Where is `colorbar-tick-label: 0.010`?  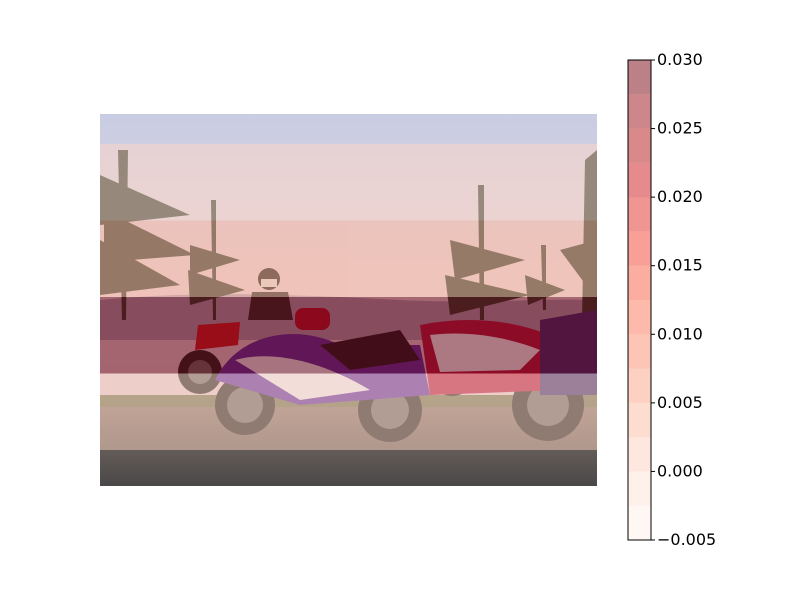
colorbar-tick-label: 0.010 is located at coordinates (680, 333).